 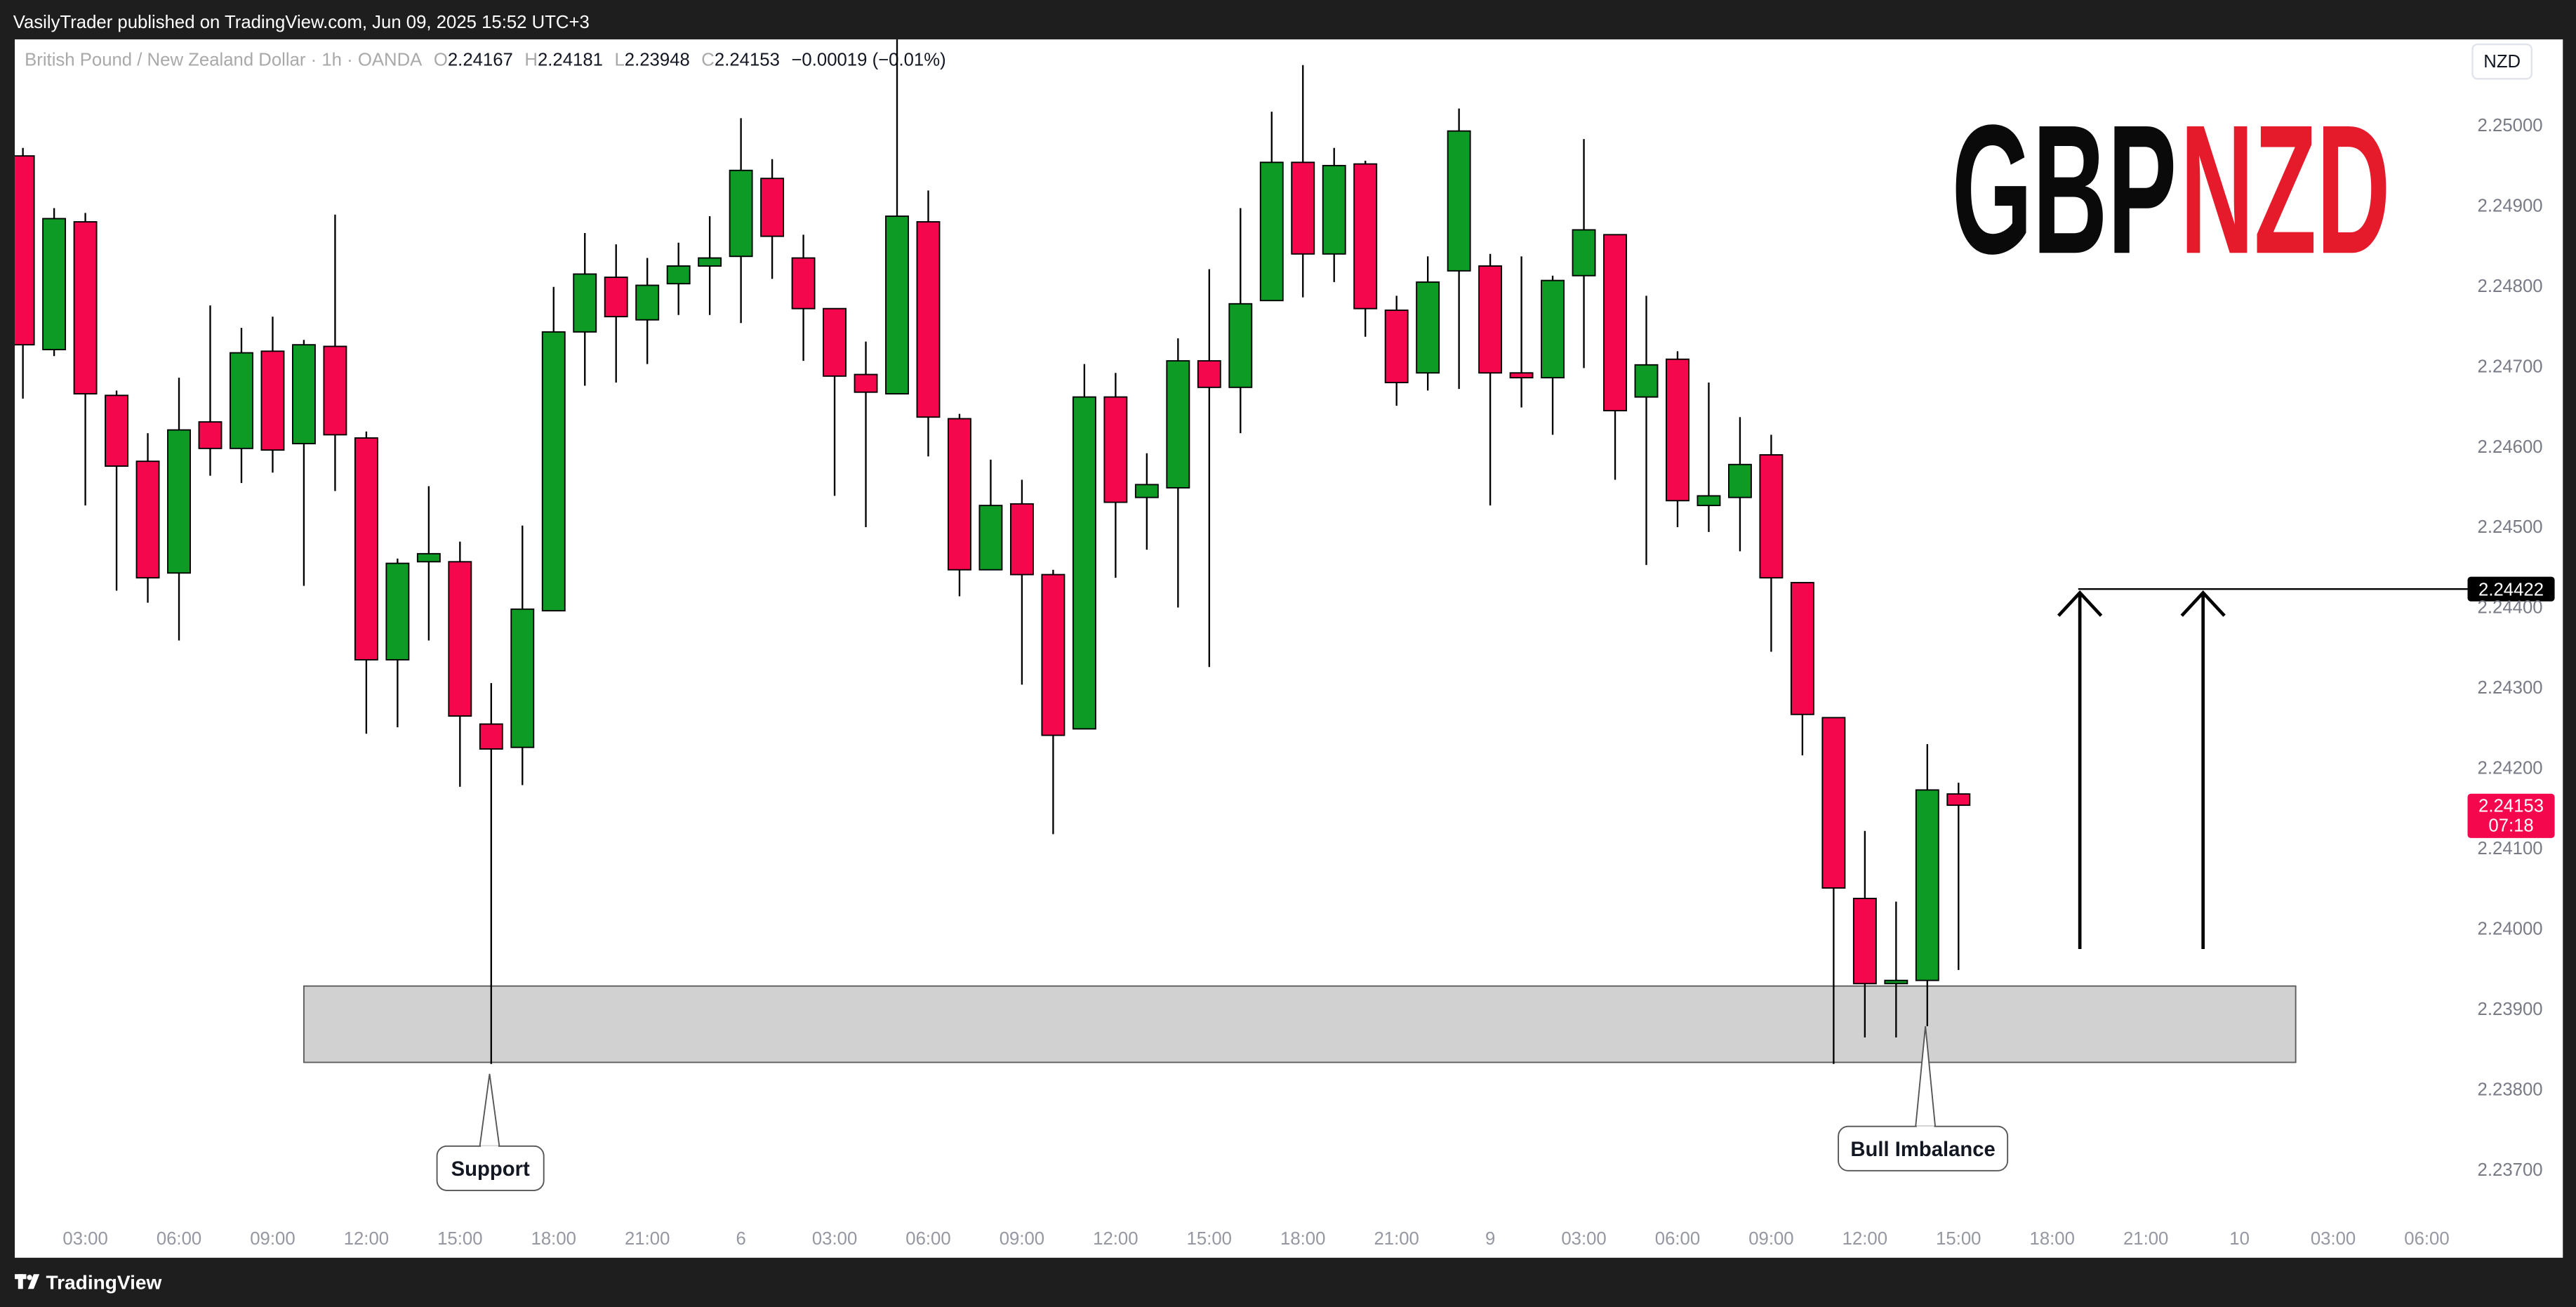 I want to click on y-tick-label: 2.24700, so click(x=2510, y=366).